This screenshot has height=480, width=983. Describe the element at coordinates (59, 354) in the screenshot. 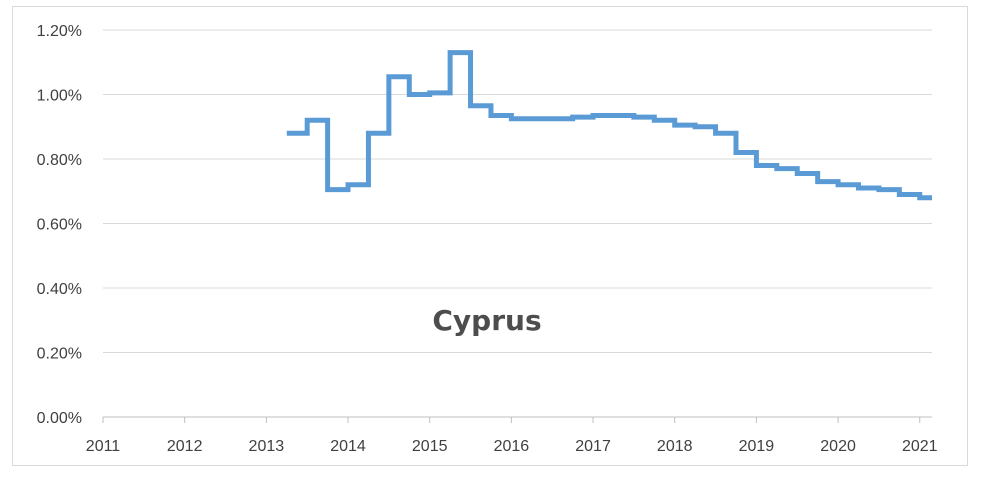

I see `y-tick-label: 0.20%` at that location.